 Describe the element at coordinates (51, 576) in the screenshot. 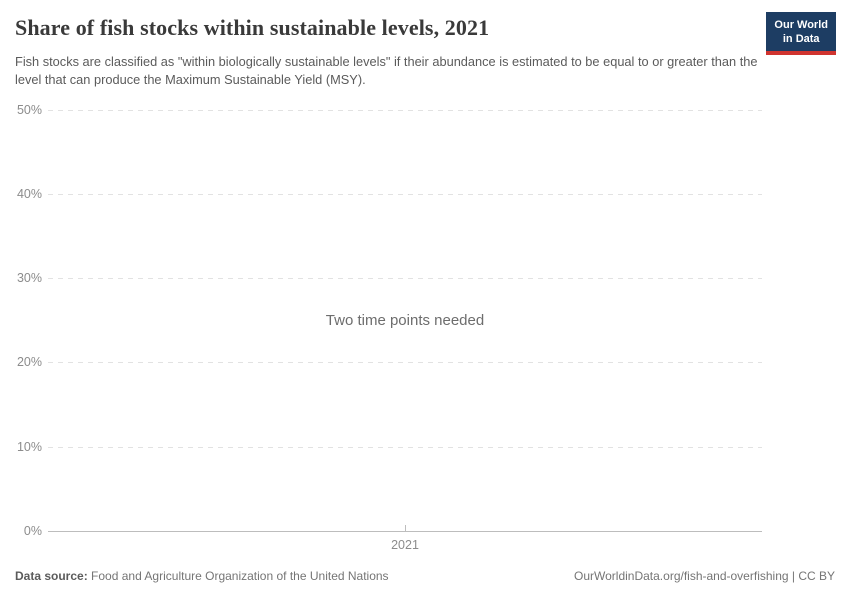

I see `data-source-label: Data source:` at that location.